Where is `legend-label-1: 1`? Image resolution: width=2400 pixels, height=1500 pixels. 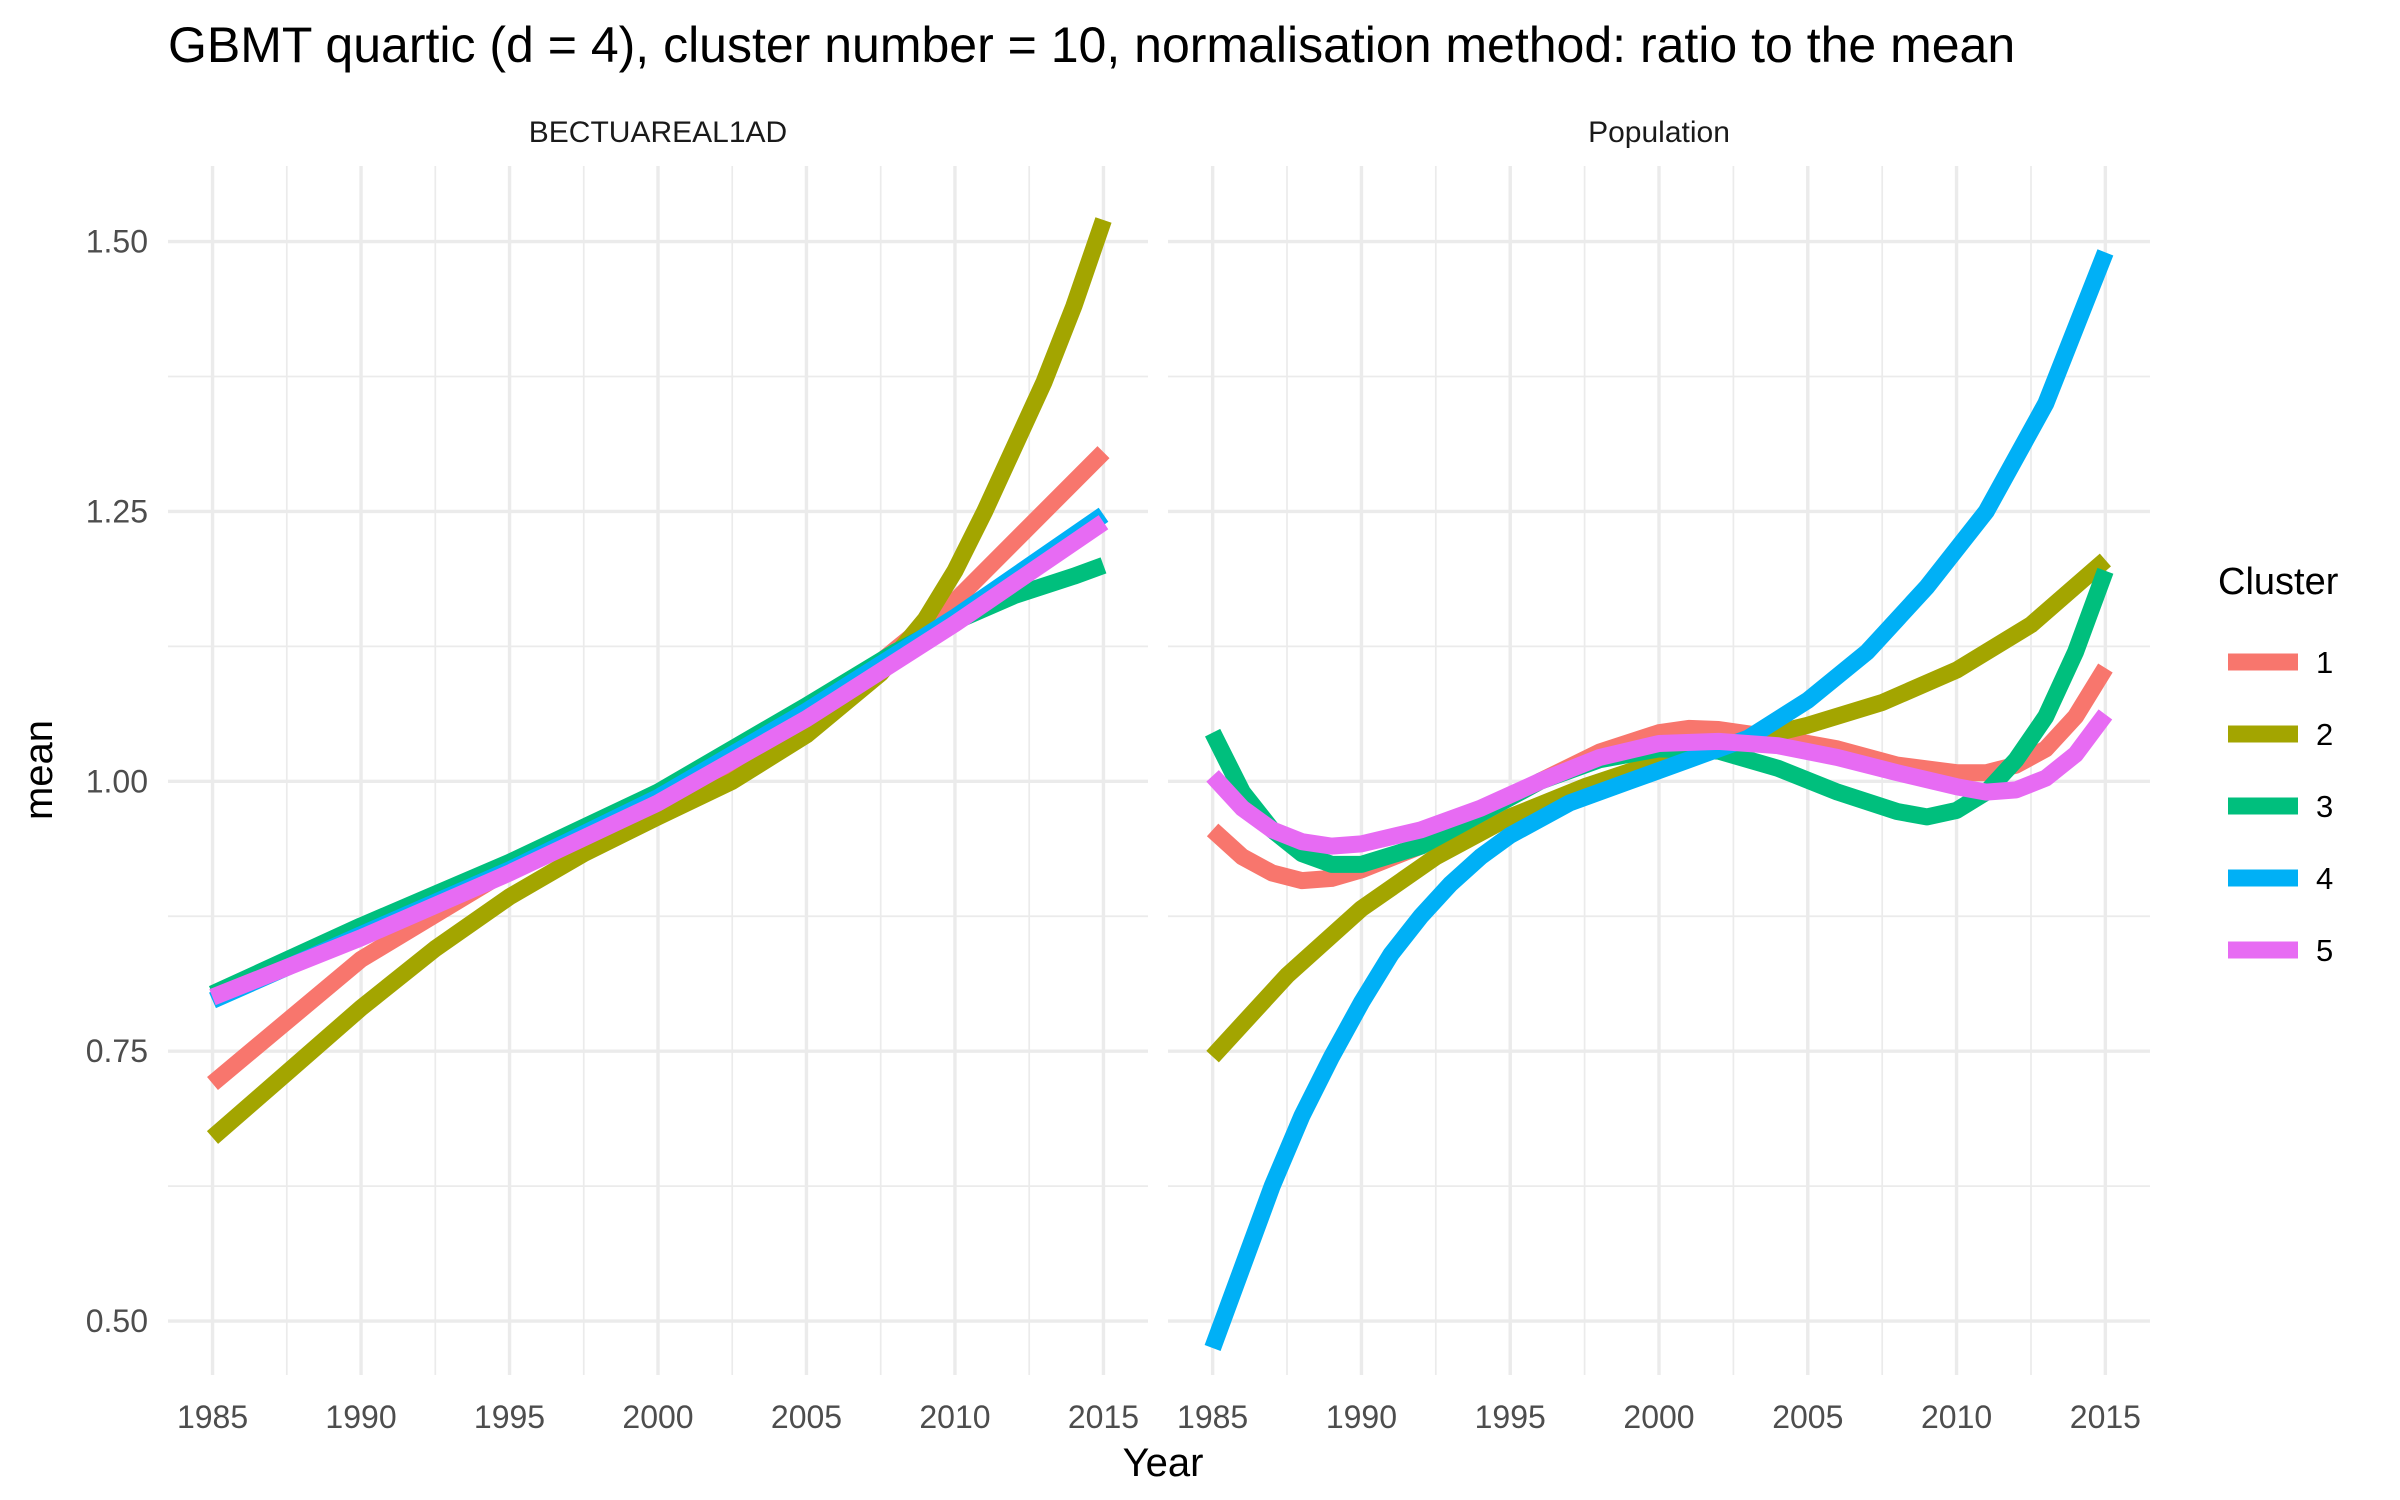
legend-label-1: 1 is located at coordinates (2324, 662).